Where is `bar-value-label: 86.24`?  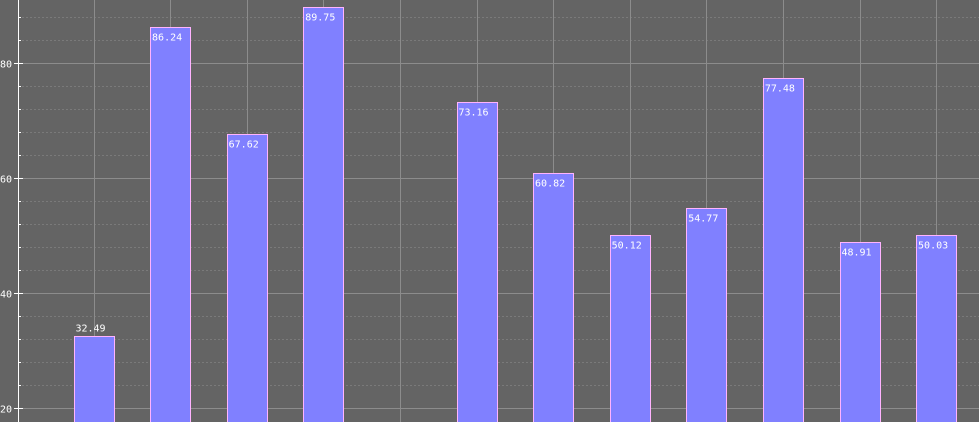
bar-value-label: 86.24 is located at coordinates (167, 38).